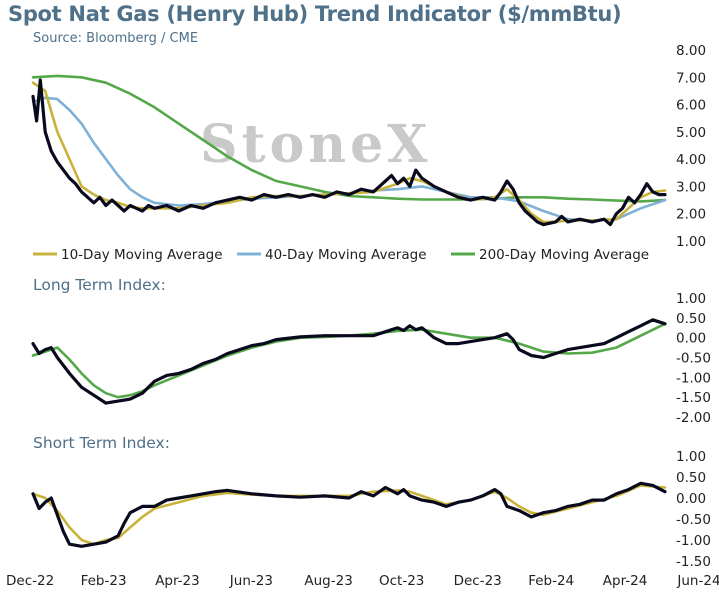  I want to click on short_term-panel-title: Short Term Index:, so click(101, 443).